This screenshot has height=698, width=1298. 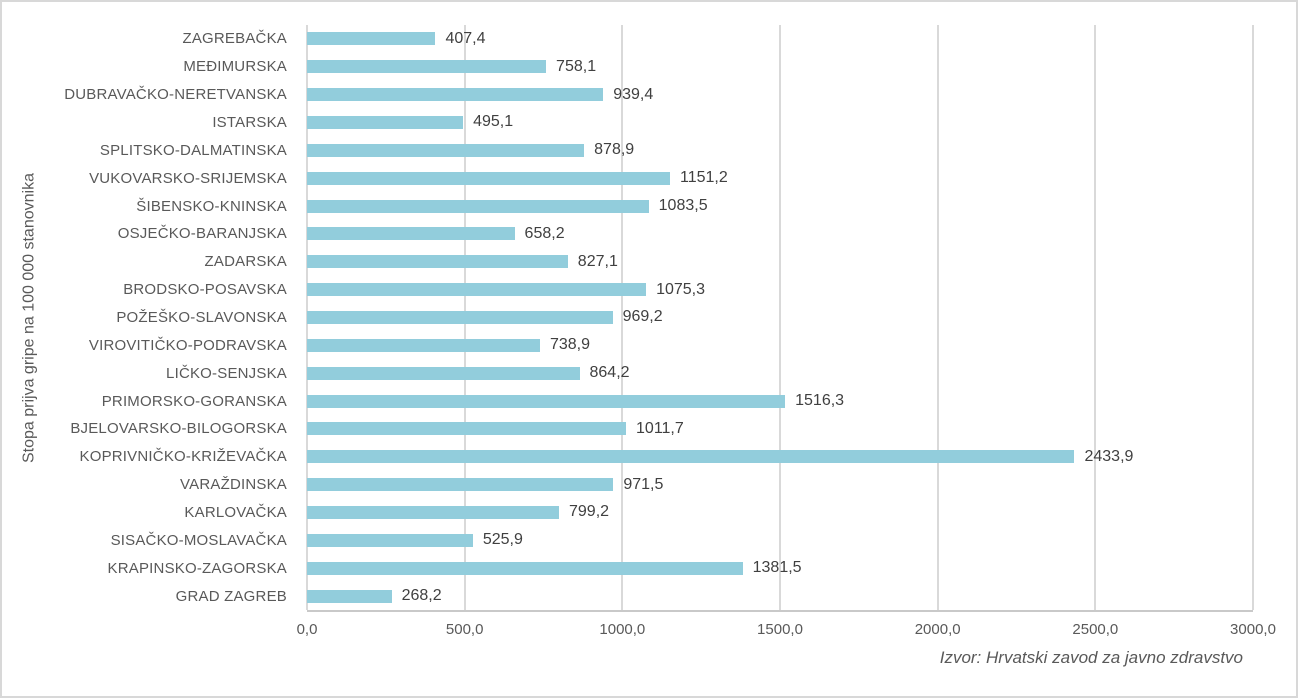 What do you see at coordinates (1109, 456) in the screenshot?
I see `value-label: 2433,9` at bounding box center [1109, 456].